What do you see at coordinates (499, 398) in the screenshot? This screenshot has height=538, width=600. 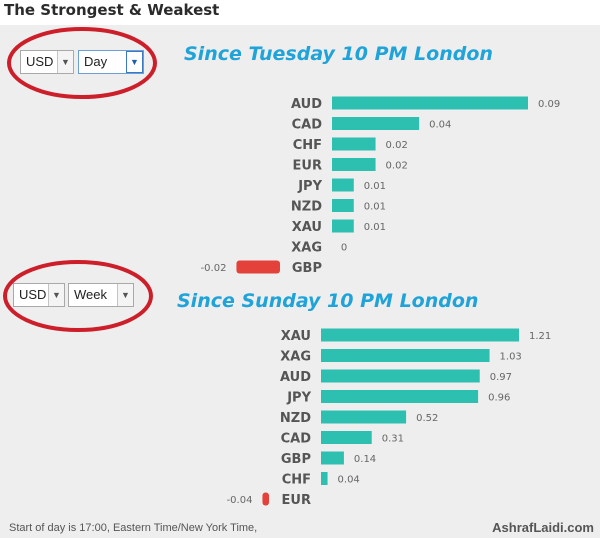 I see `value-label-jpy: 0.96` at bounding box center [499, 398].